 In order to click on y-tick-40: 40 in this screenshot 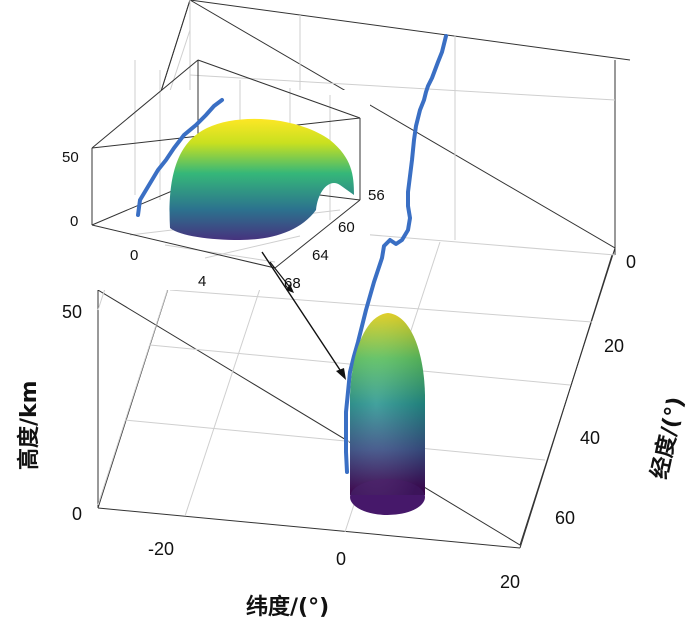, I will do `click(590, 438)`.